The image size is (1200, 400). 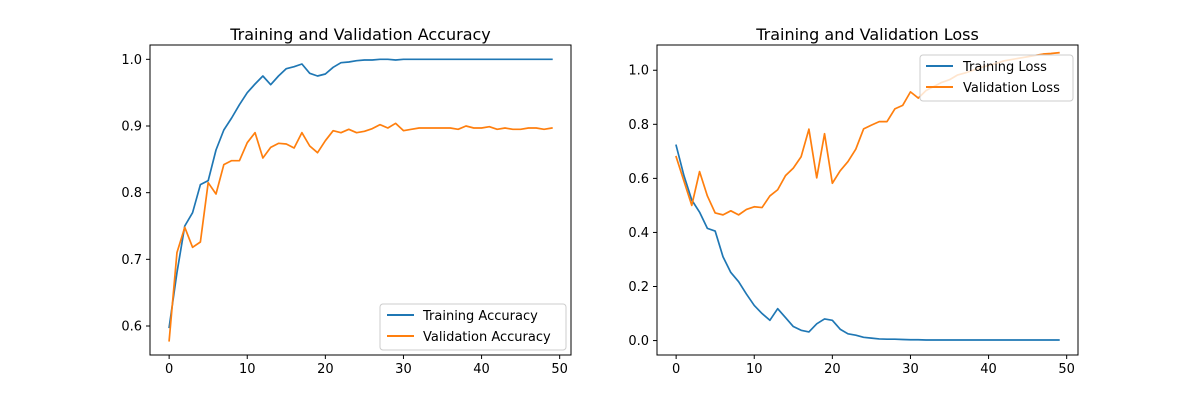 What do you see at coordinates (247, 369) in the screenshot?
I see `accuracy-x-tick-label: 10` at bounding box center [247, 369].